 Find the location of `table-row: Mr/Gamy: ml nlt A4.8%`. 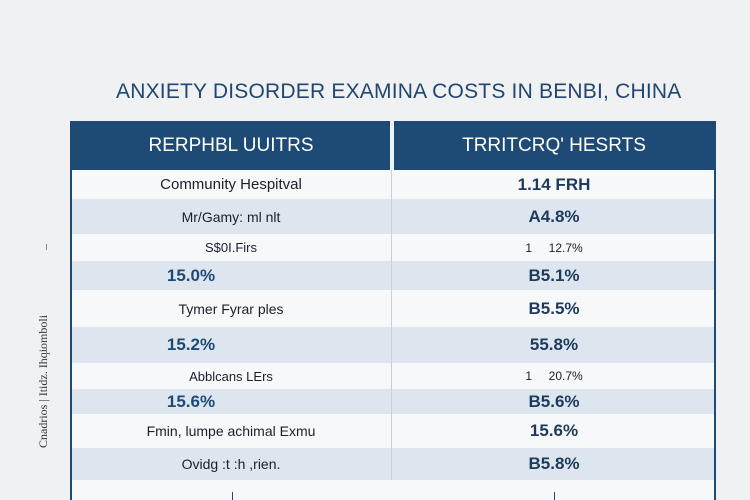

table-row: Mr/Gamy: ml nlt A4.8% is located at coordinates (393, 216).